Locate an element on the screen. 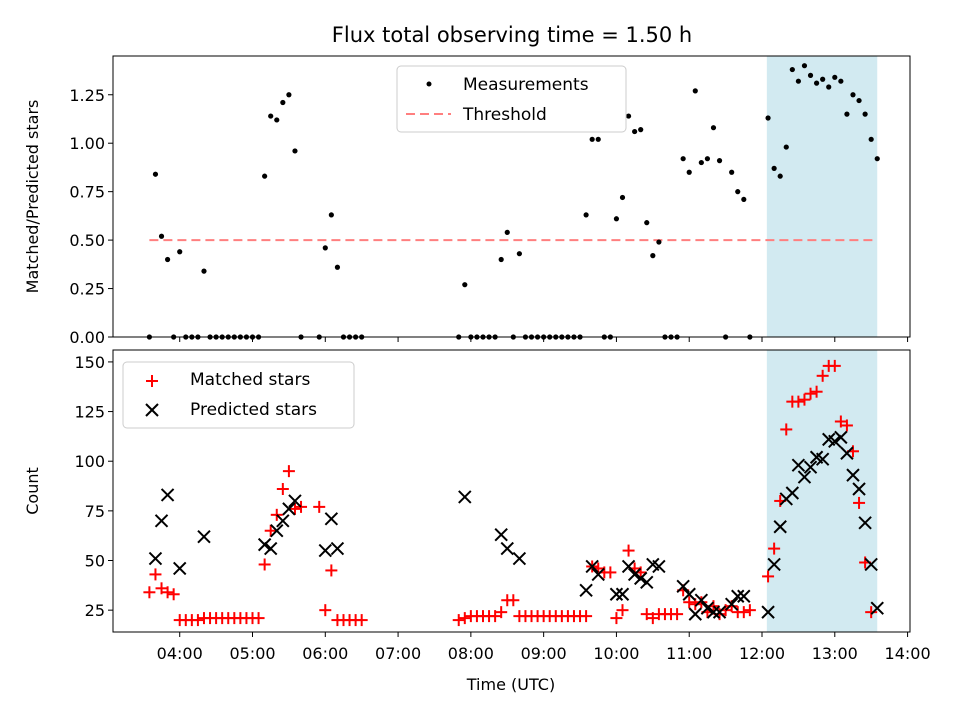 The height and width of the screenshot is (720, 960). top-y-axis-label: Matched/Predicted stars is located at coordinates (32, 197).